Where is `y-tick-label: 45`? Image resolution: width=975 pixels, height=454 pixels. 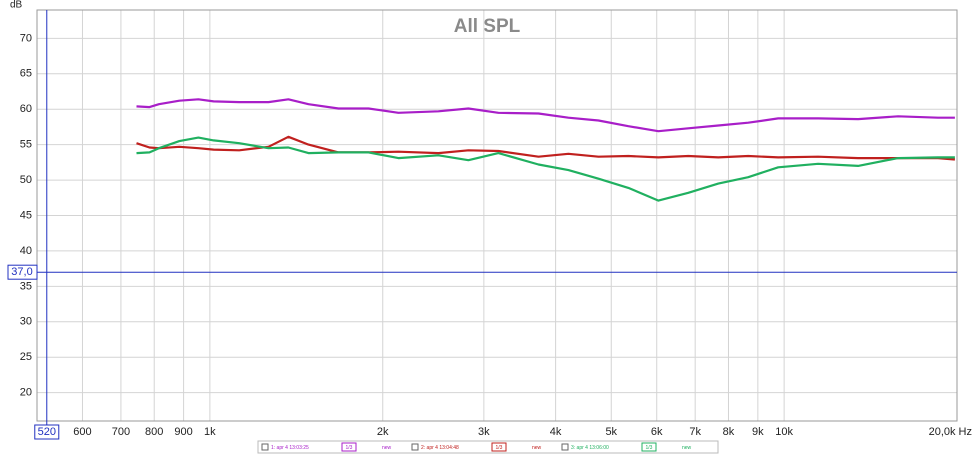
y-tick-label: 45 is located at coordinates (26, 215).